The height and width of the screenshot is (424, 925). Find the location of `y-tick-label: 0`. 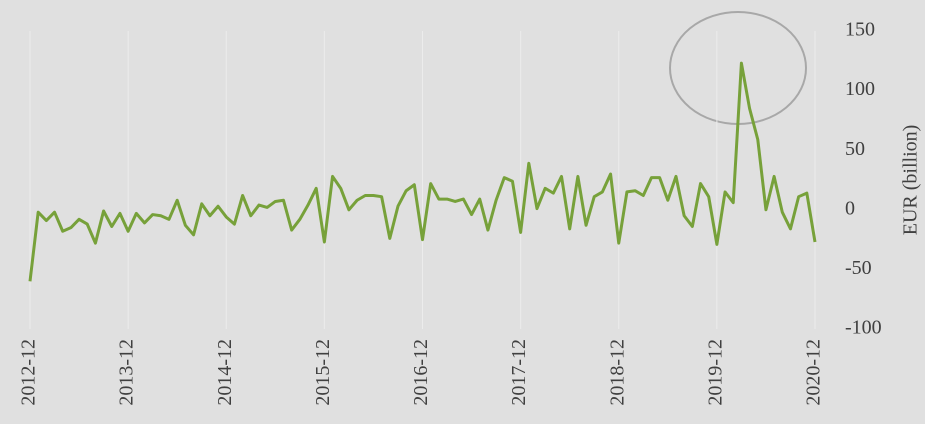

y-tick-label: 0 is located at coordinates (850, 208).